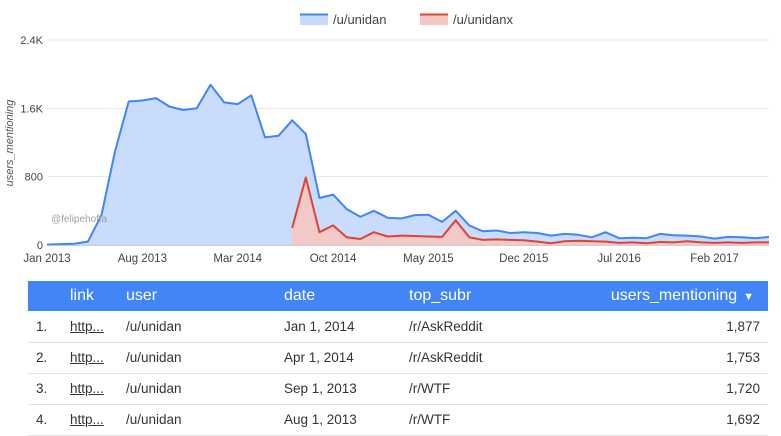 This screenshot has width=781, height=436. What do you see at coordinates (360, 19) in the screenshot?
I see `legend-label: /u/unidan` at bounding box center [360, 19].